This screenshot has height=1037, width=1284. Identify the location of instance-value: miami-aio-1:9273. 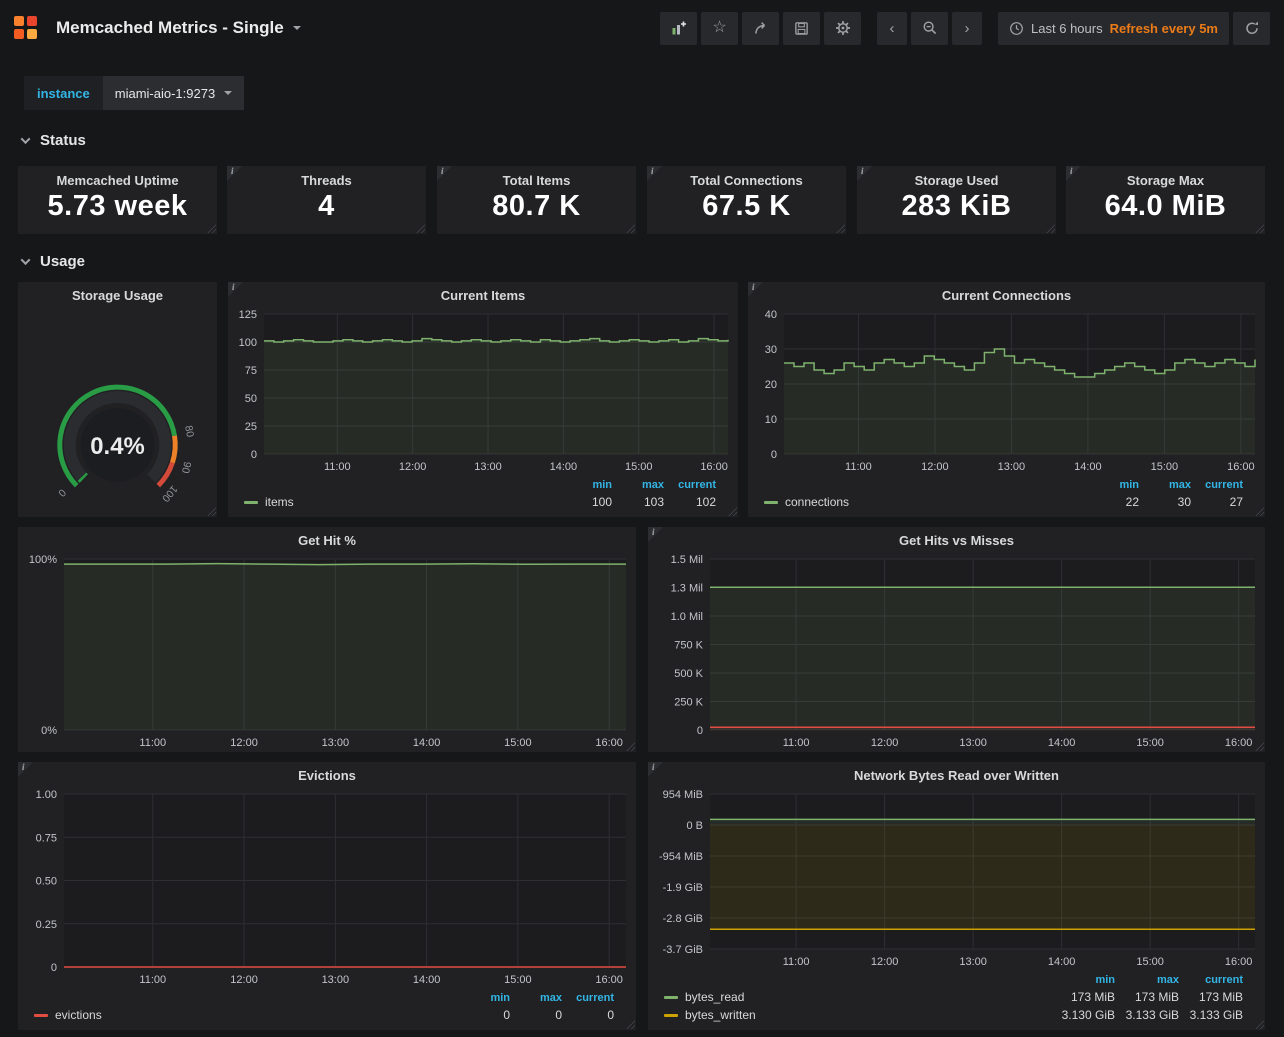
(165, 93).